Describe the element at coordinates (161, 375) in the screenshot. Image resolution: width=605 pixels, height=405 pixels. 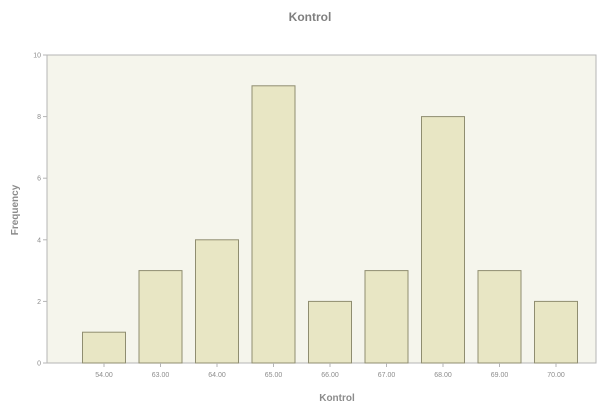
I see `x-tick-label: 63.00` at that location.